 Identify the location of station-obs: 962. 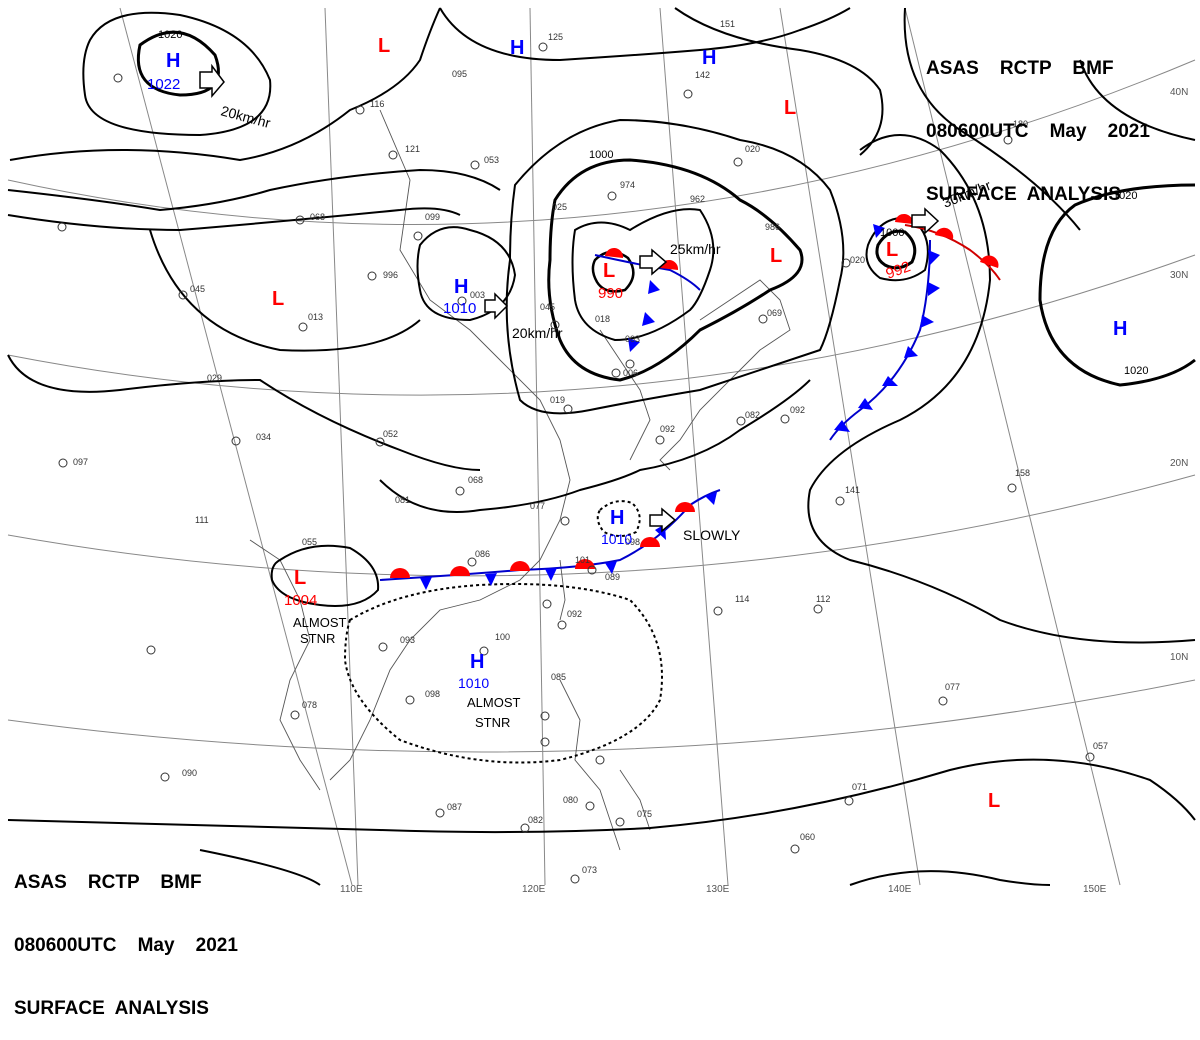
(697, 199).